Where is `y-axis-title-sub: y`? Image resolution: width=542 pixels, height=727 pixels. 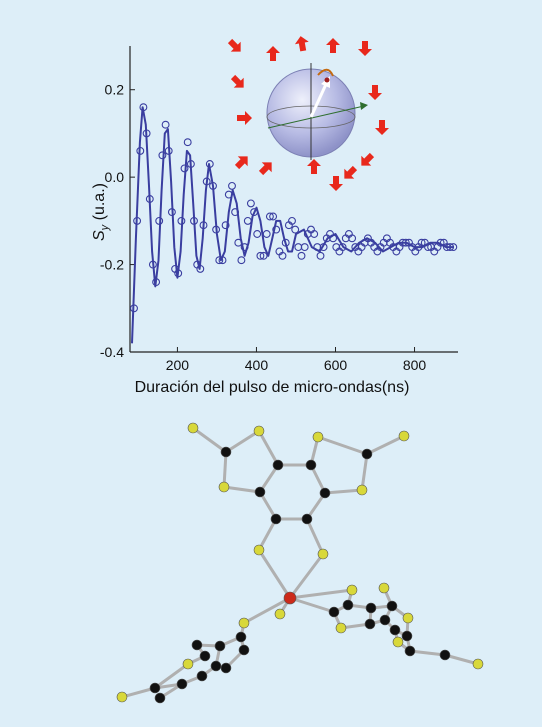 y-axis-title-sub: y is located at coordinates (105, 227).